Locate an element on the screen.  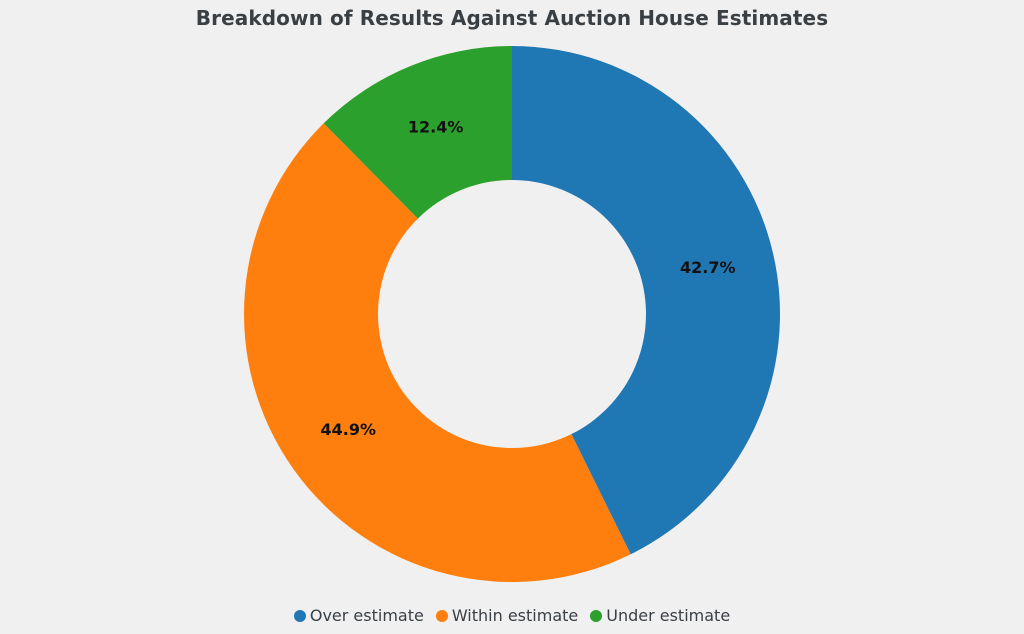
legend-item-within-estimate: Within estimate is located at coordinates (507, 615).